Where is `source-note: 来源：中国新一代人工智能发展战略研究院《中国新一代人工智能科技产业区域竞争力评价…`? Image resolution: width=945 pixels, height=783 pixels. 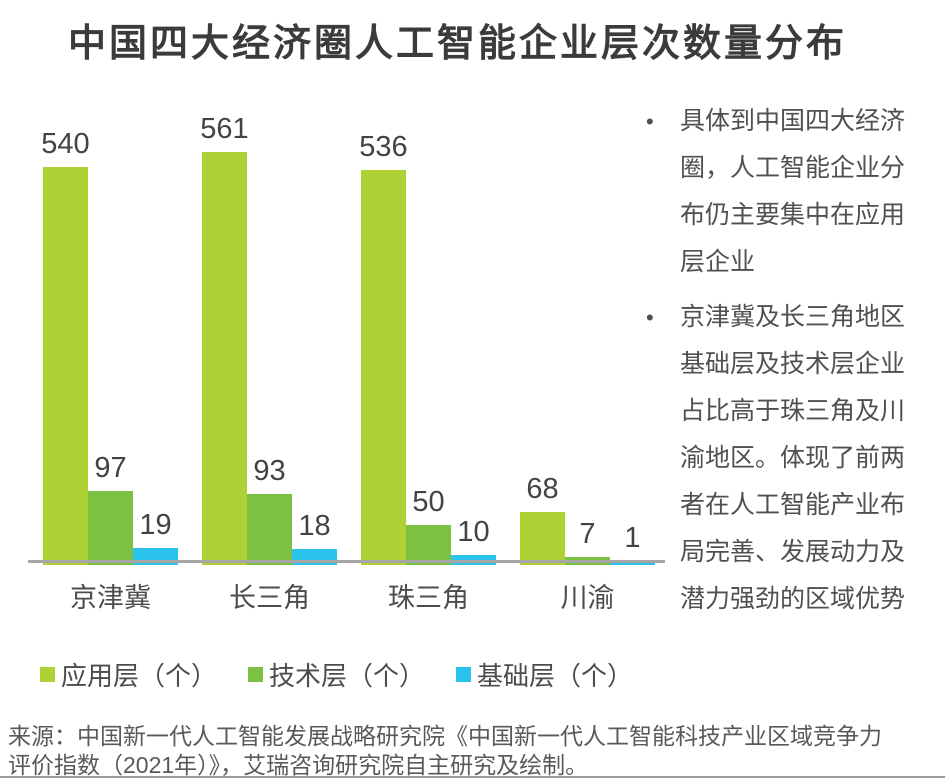 source-note: 来源：中国新一代人工智能发展战略研究院《中国新一代人工智能科技产业区域竞争力评价… is located at coordinates (445, 750).